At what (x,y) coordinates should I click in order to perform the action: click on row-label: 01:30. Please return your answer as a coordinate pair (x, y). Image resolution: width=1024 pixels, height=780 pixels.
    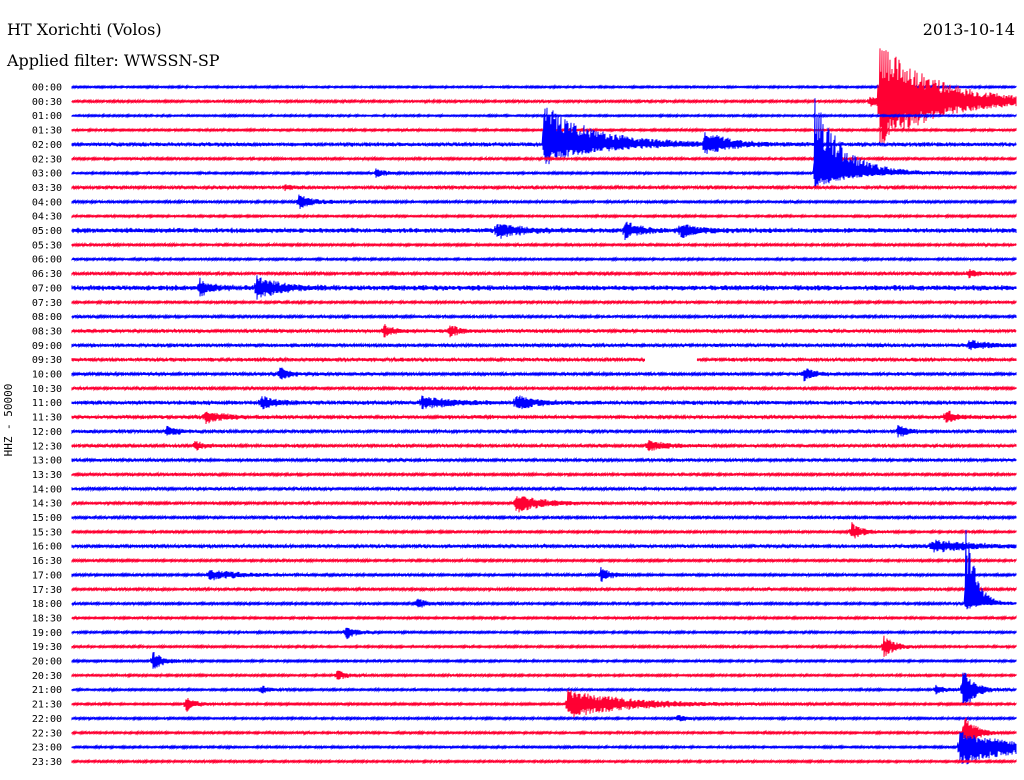
    Looking at the image, I should click on (47, 131).